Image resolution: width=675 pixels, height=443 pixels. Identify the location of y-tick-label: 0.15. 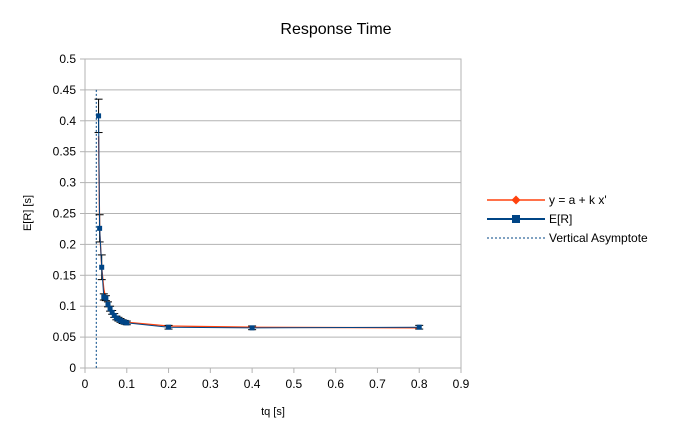
(65, 275).